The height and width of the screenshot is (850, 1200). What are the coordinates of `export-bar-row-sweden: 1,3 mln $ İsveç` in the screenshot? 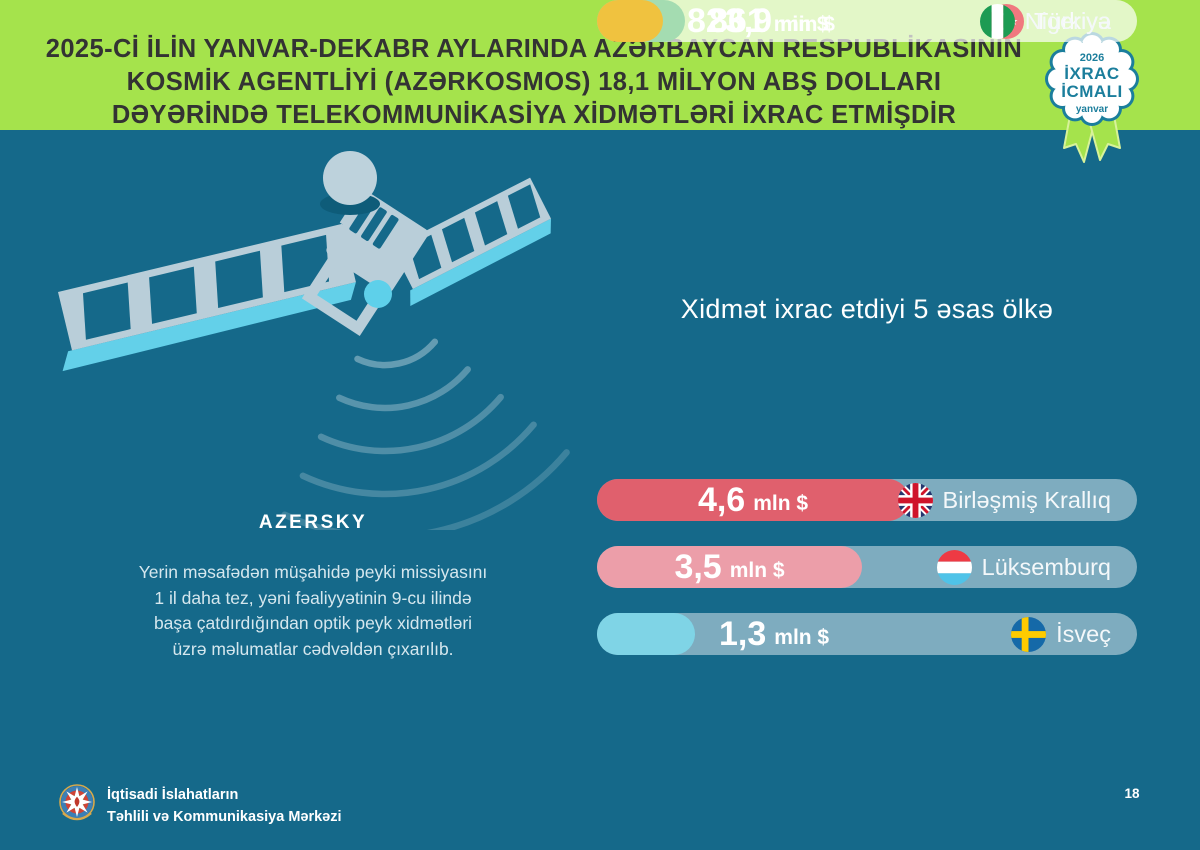 It's located at (867, 634).